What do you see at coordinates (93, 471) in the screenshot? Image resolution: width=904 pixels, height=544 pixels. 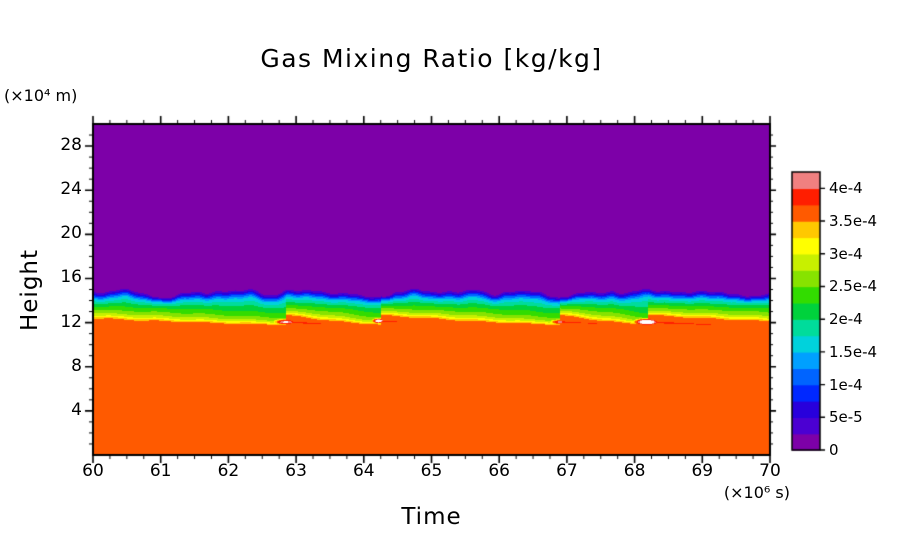 I see `x-tick-label: 60` at bounding box center [93, 471].